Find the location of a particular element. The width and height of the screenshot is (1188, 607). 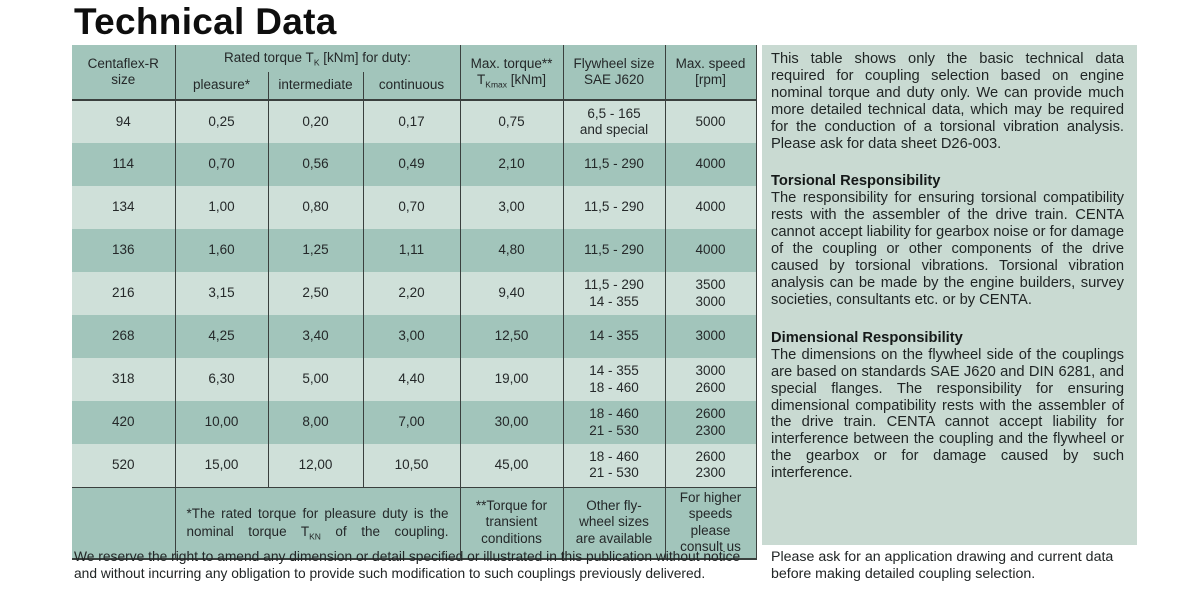

col-header-size-line: size is located at coordinates (123, 79).